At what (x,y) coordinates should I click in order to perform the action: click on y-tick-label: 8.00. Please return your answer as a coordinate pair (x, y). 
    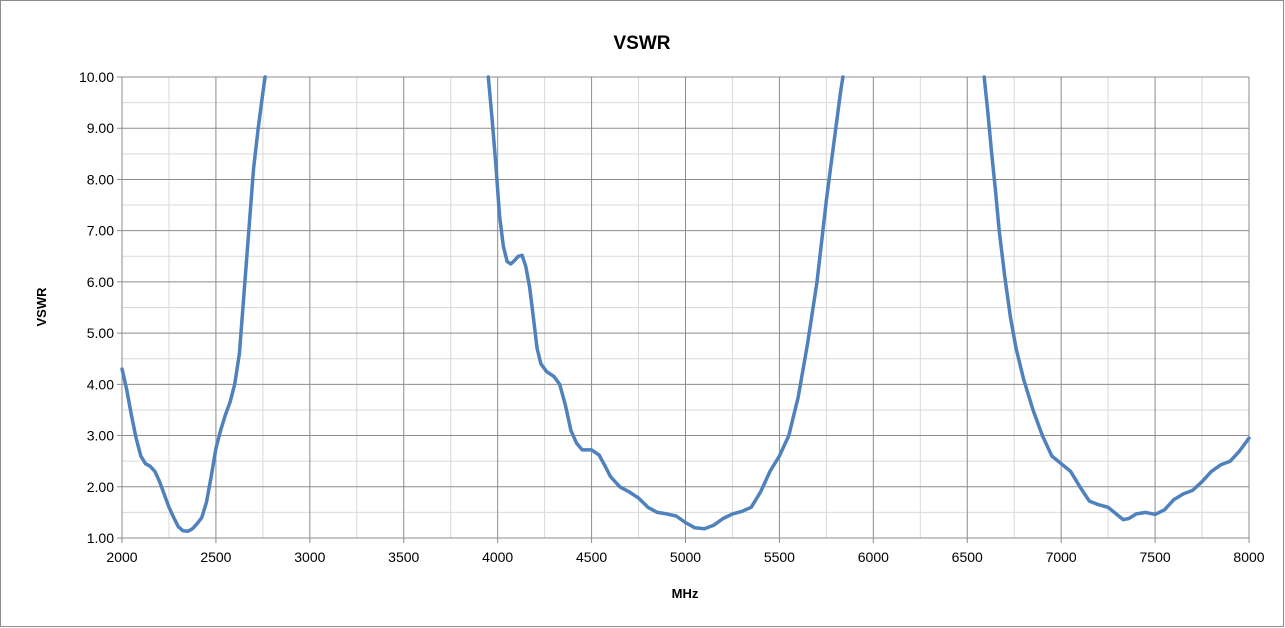
    Looking at the image, I should click on (100, 179).